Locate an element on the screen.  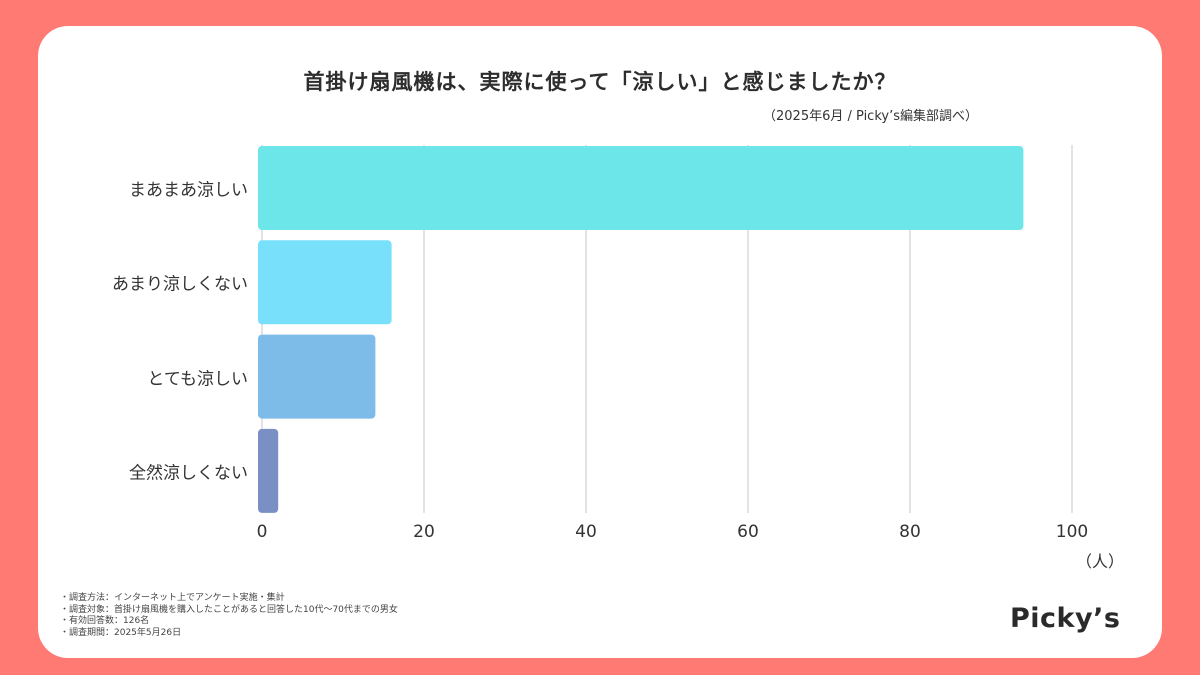
survey-note: ・調査方法：インターネット上でアンケート実施・集計 is located at coordinates (172, 598).